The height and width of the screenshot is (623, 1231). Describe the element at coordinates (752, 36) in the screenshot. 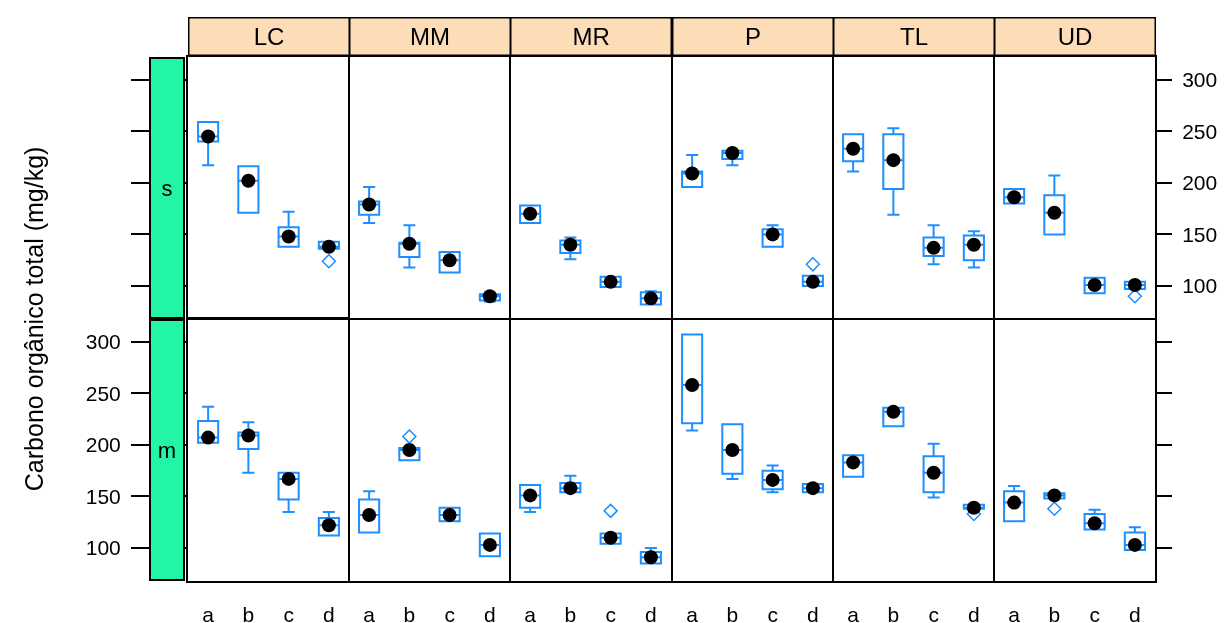

I see `chart-title: P` at that location.